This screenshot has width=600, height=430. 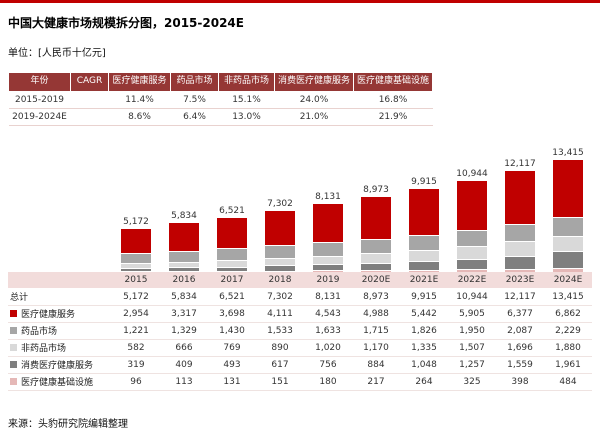 I want to click on table-cell: 2,954, so click(x=136, y=313).